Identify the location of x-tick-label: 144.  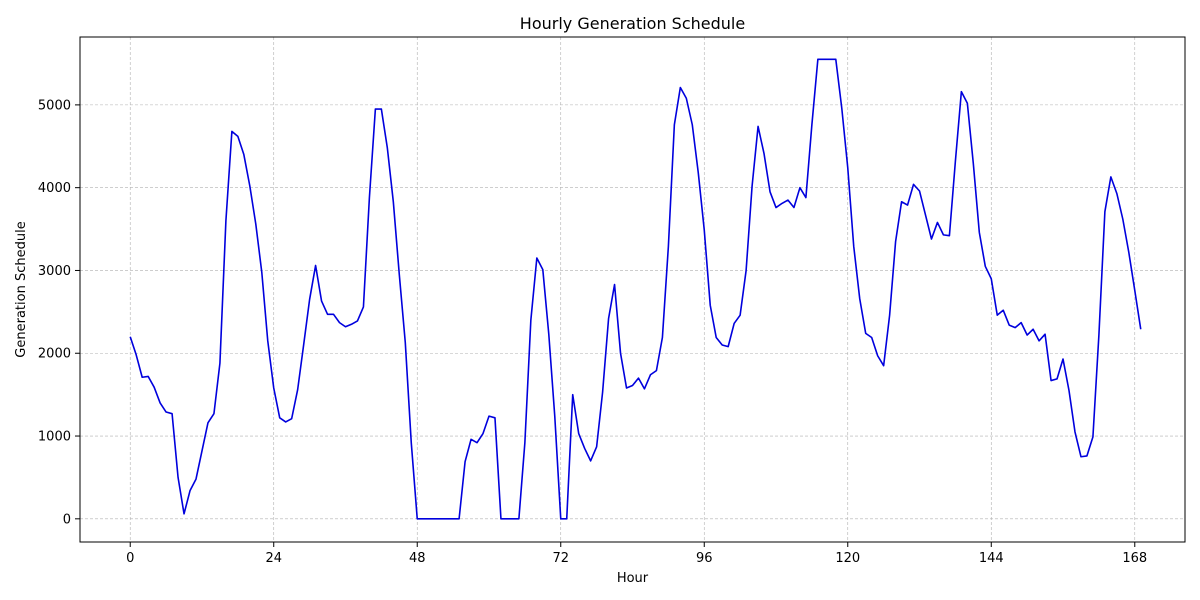
(991, 558).